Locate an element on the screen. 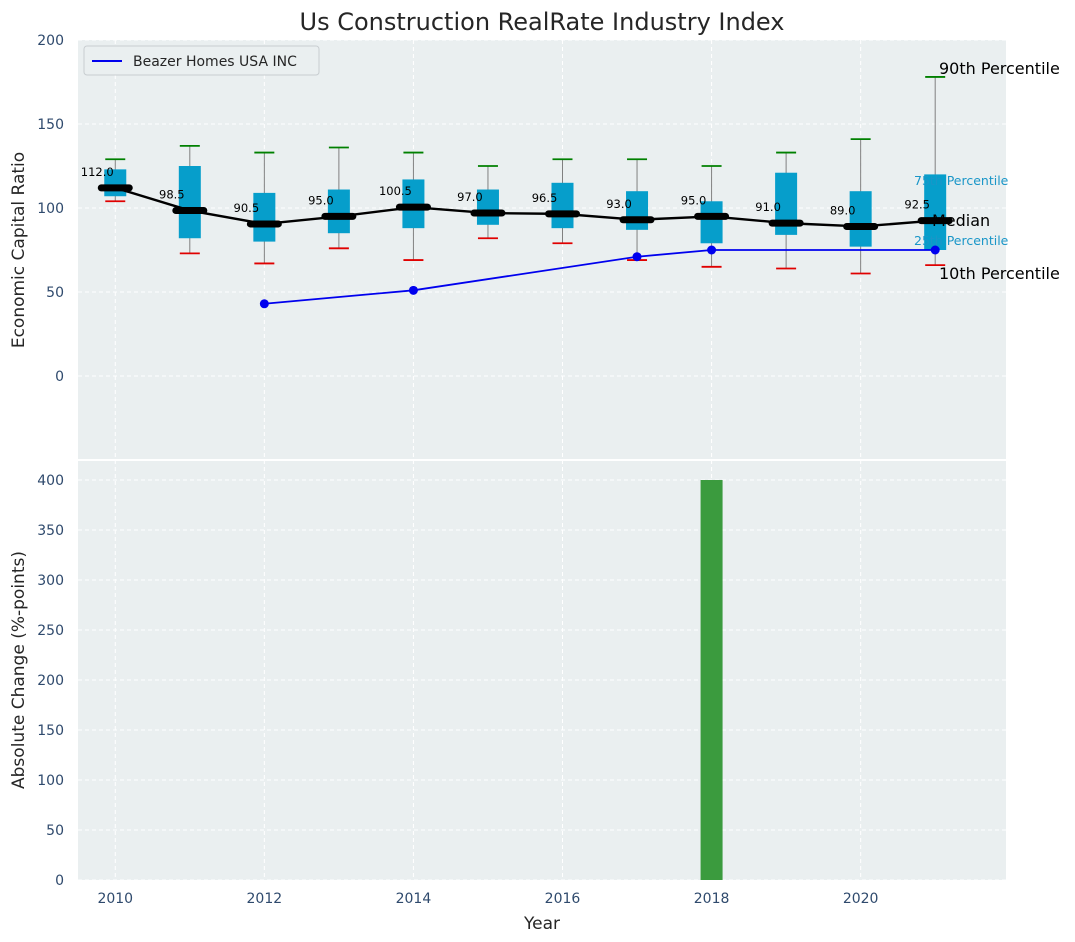  change-bar is located at coordinates (711, 680).